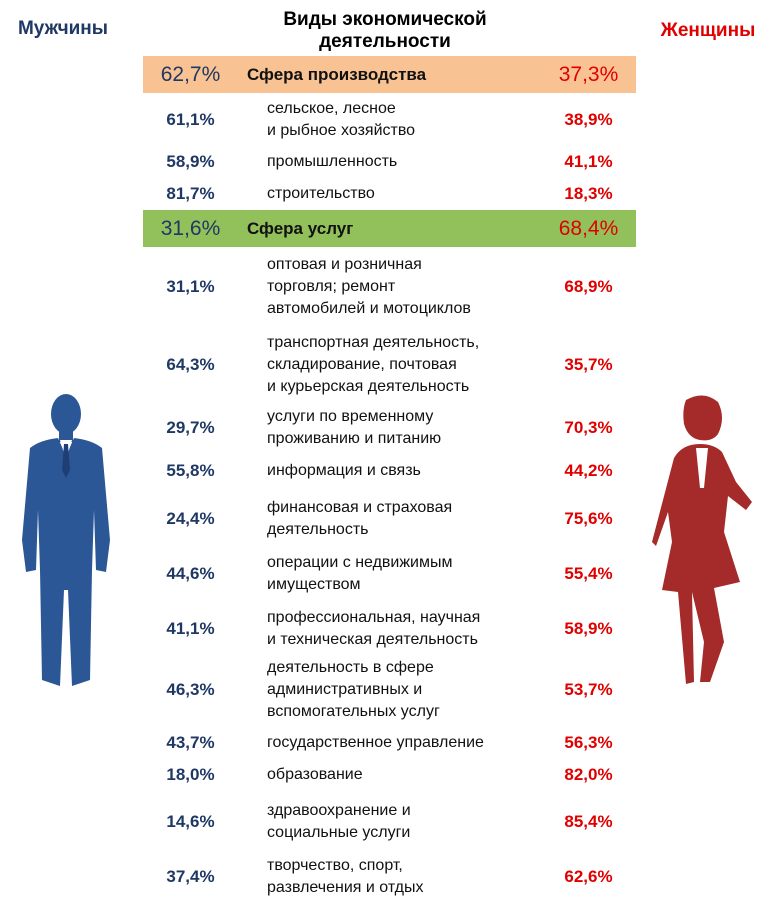 This screenshot has height=903, width=780. I want to click on men-percent: 58,9%, so click(190, 161).